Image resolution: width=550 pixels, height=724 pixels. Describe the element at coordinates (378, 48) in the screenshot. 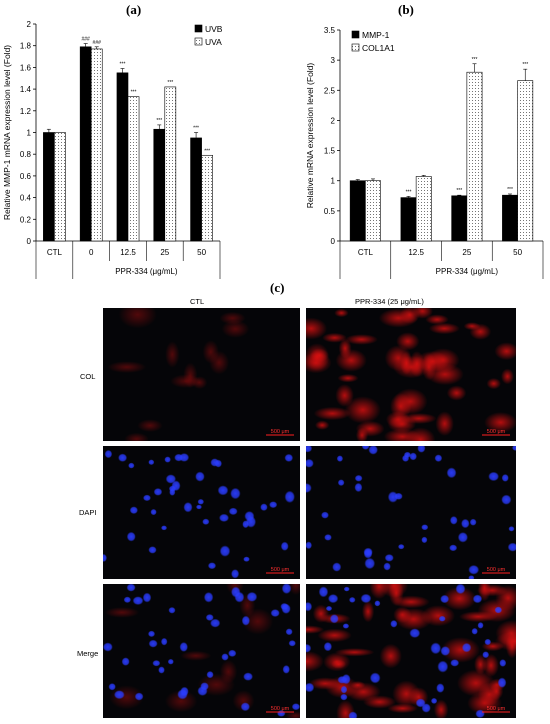

I see `legend-label: COL1A1` at that location.